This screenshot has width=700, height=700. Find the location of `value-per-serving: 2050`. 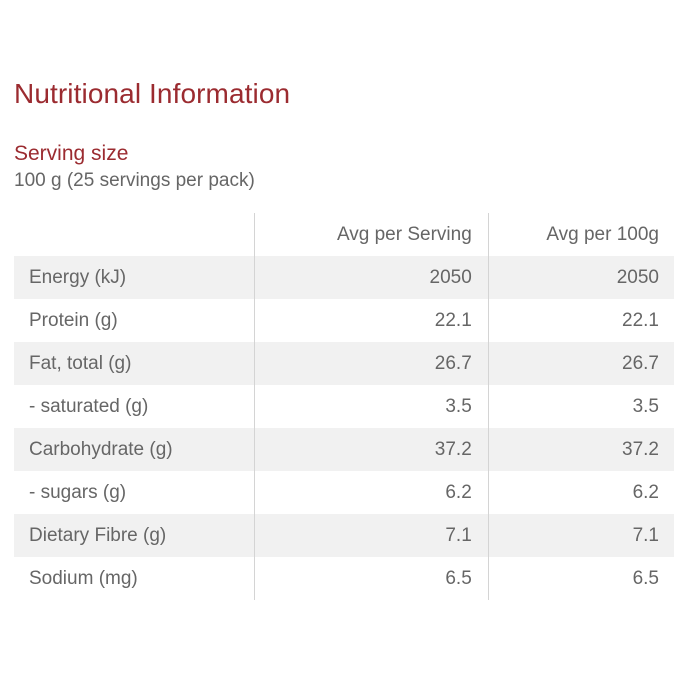

value-per-serving: 2050 is located at coordinates (371, 277).